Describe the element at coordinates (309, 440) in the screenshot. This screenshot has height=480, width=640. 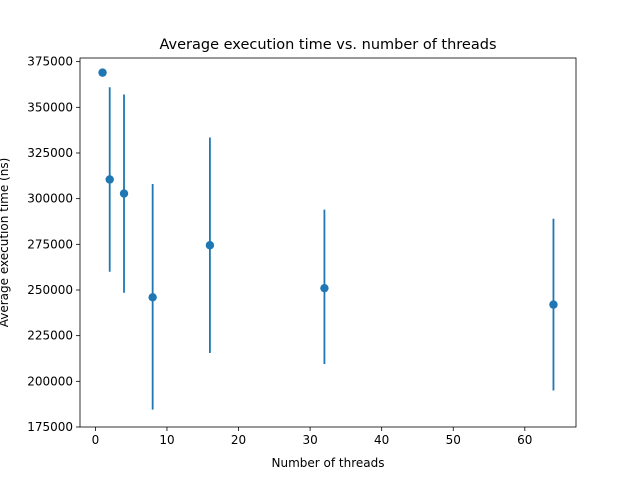
I see `x-tick-label: 30` at that location.